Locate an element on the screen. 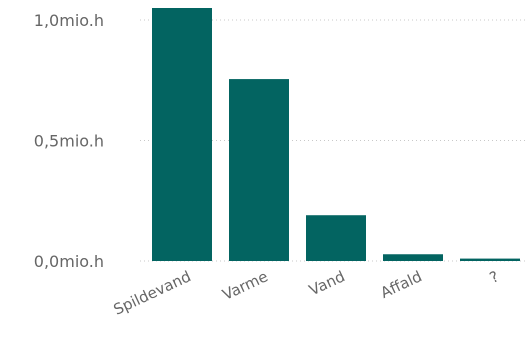 The width and height of the screenshot is (529, 346). y-tick-label: 0,0mio.h is located at coordinates (69, 261).